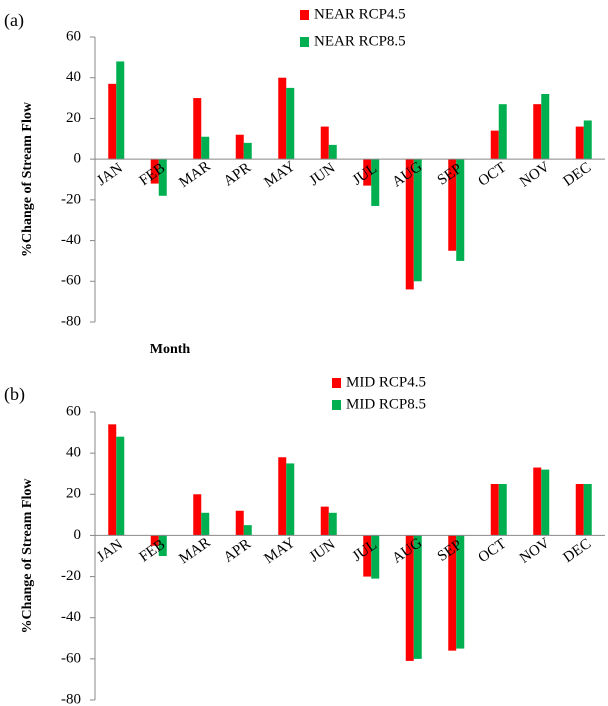 This screenshot has height=706, width=608. I want to click on legend-label: MID RCP4.5, so click(386, 382).